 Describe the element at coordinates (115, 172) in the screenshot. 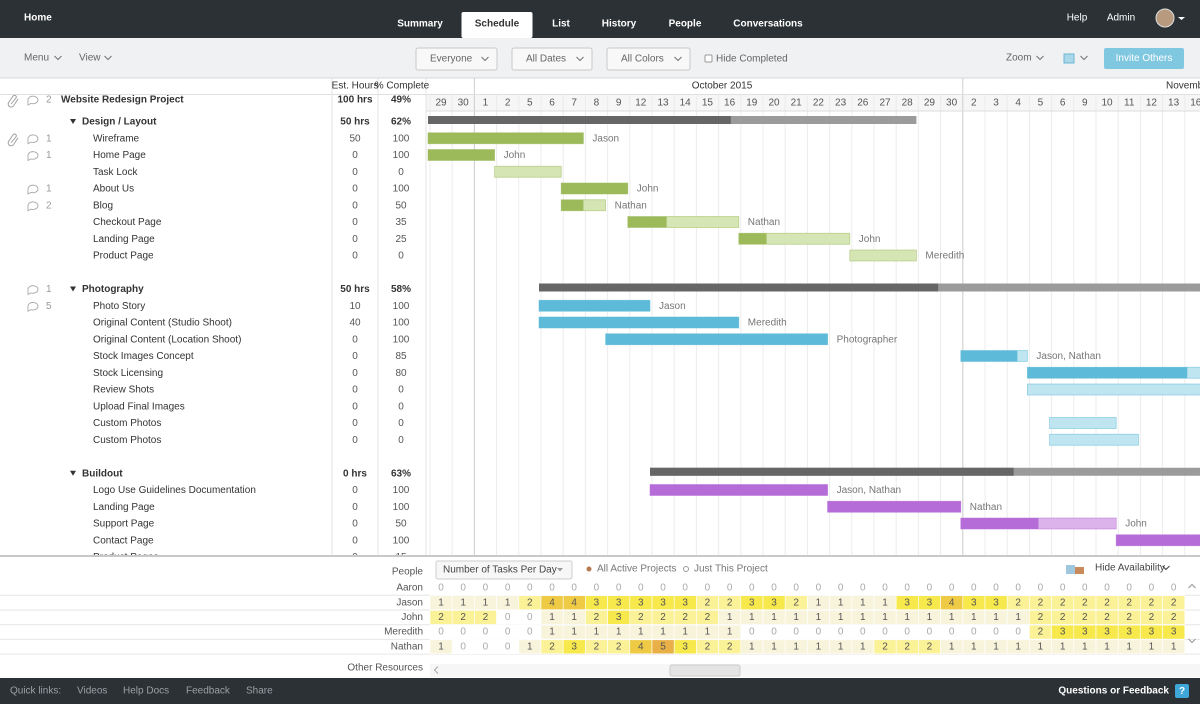

I see `task-name: Task Lock` at that location.